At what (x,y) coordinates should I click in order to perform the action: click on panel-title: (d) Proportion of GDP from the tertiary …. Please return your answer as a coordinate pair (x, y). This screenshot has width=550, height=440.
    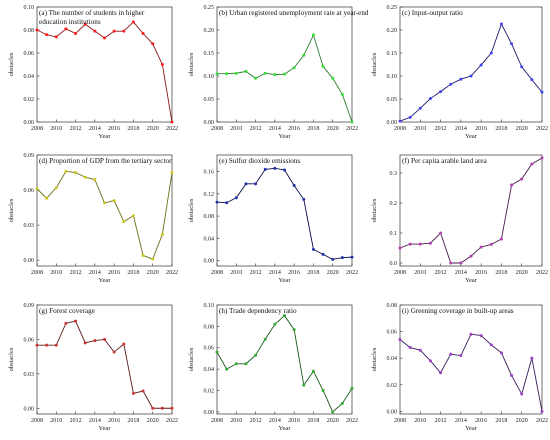
    Looking at the image, I should click on (105, 161).